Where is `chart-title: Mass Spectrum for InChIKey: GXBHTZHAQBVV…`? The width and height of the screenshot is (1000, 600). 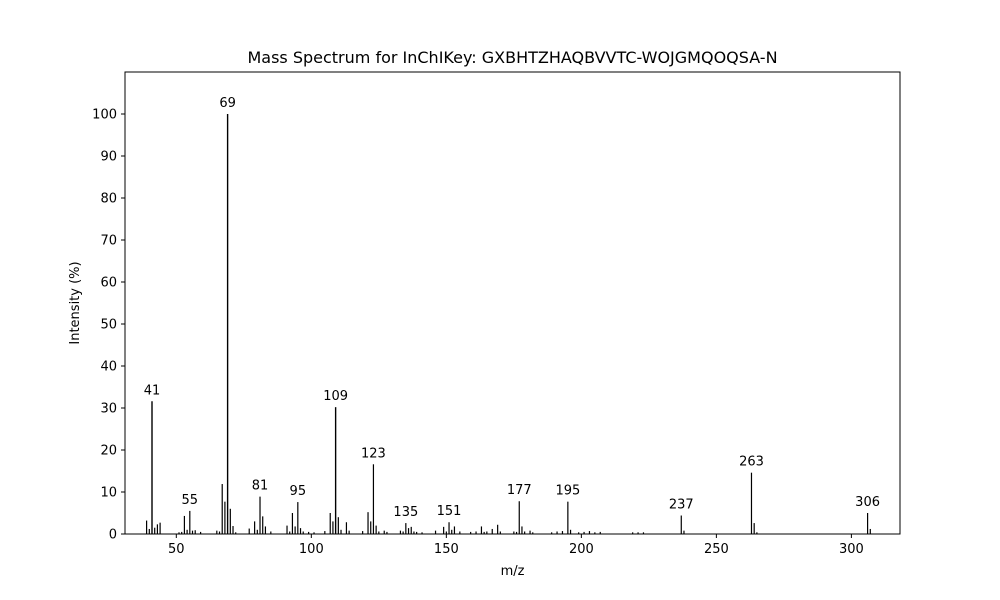
chart-title: Mass Spectrum for InChIKey: GXBHTZHAQBVV… is located at coordinates (512, 57).